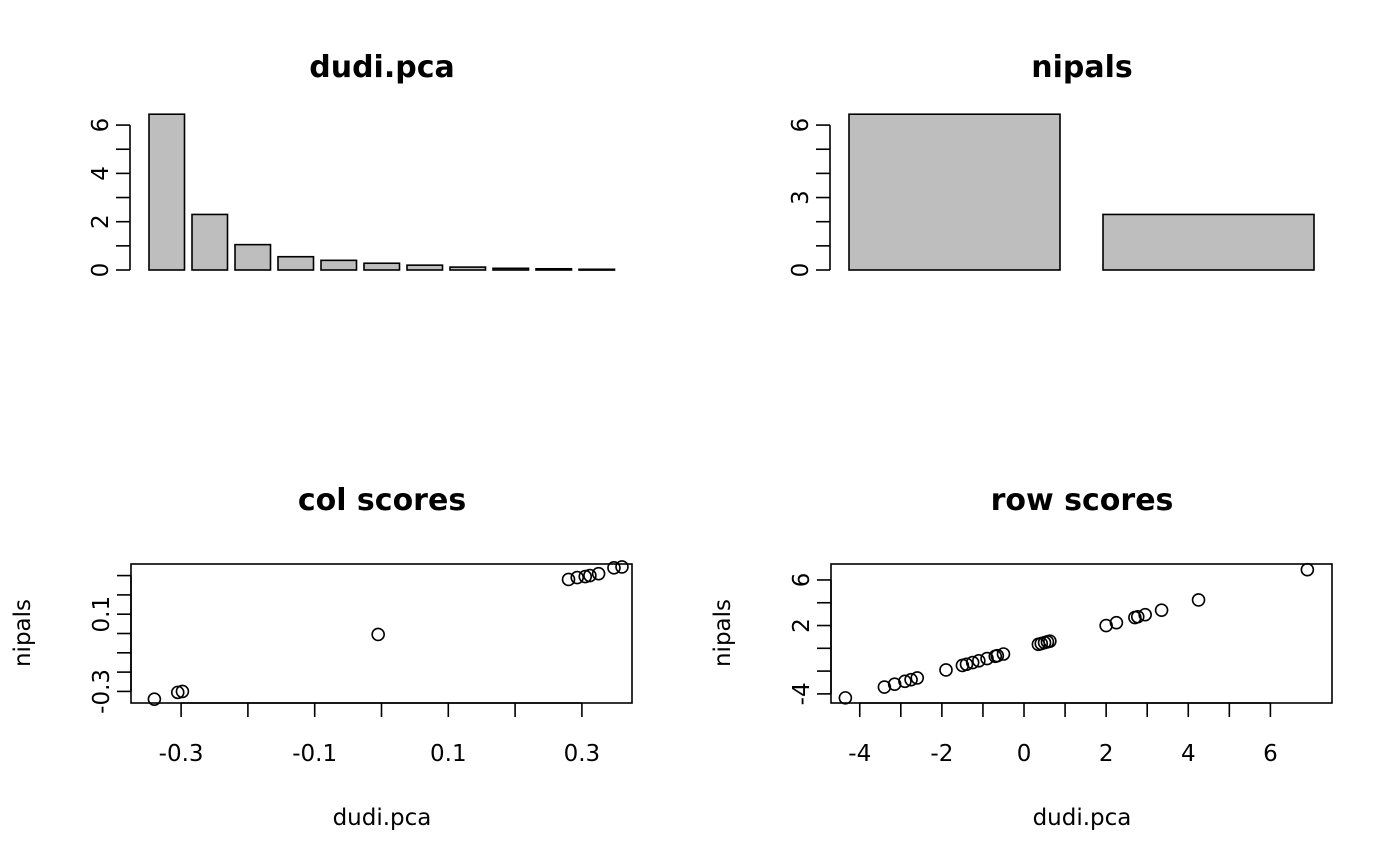 The height and width of the screenshot is (866, 1400). I want to click on chart-title: dudi.pca, so click(382, 67).